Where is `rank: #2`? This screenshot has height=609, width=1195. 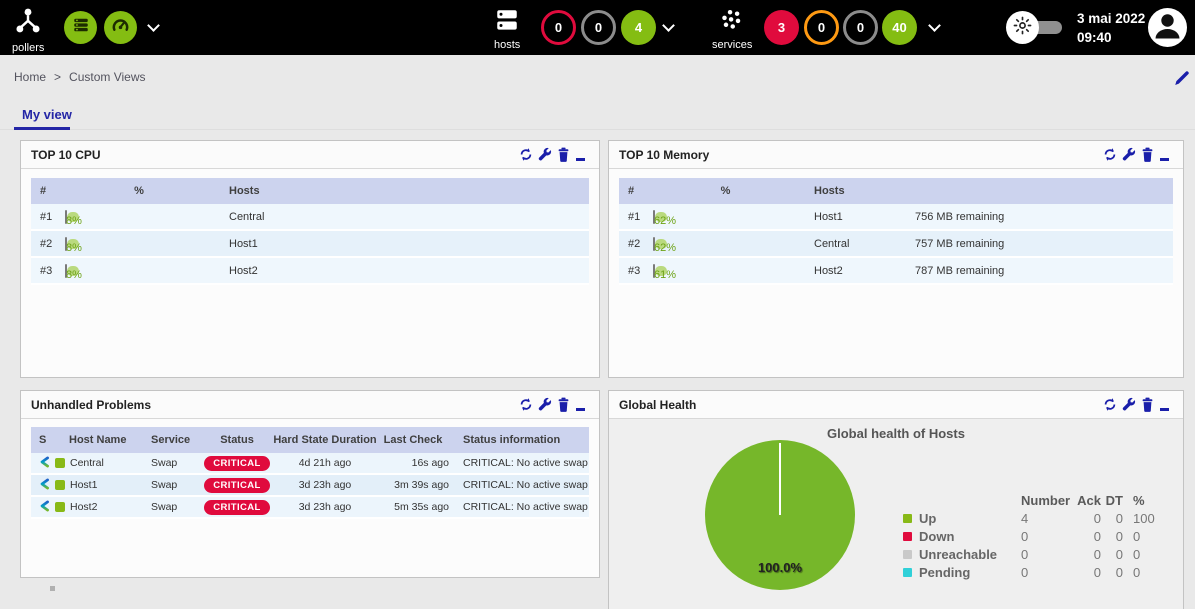
rank: #2 is located at coordinates (46, 243).